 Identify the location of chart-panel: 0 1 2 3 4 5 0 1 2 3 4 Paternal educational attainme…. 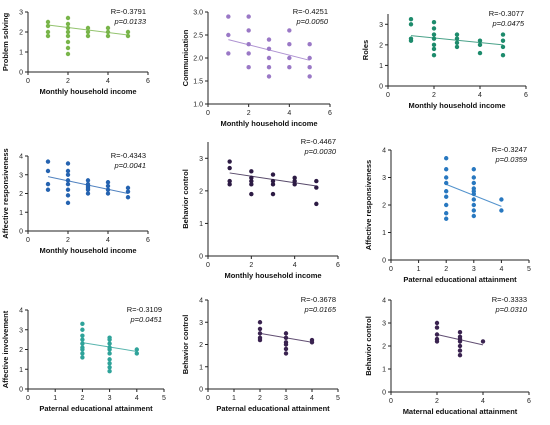
(83, 359).